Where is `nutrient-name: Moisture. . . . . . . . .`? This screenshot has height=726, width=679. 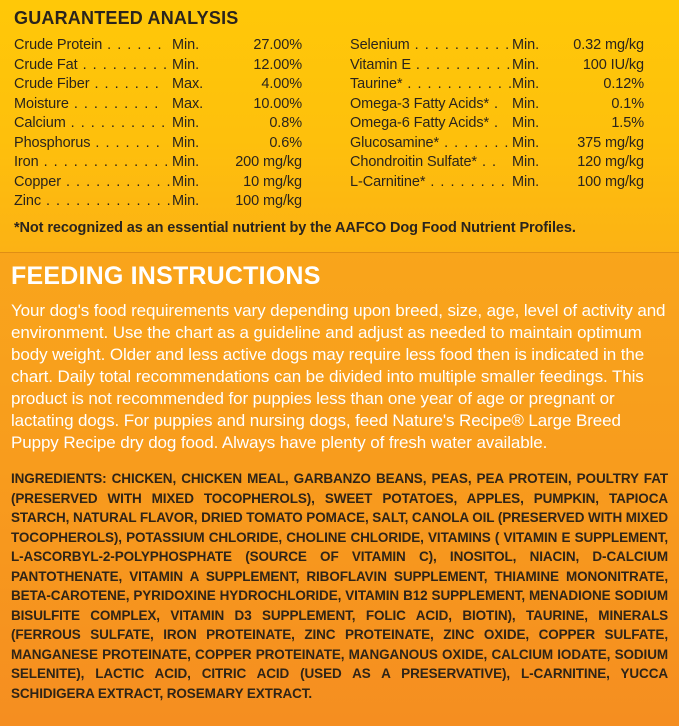 nutrient-name: Moisture. . . . . . . . . is located at coordinates (87, 103).